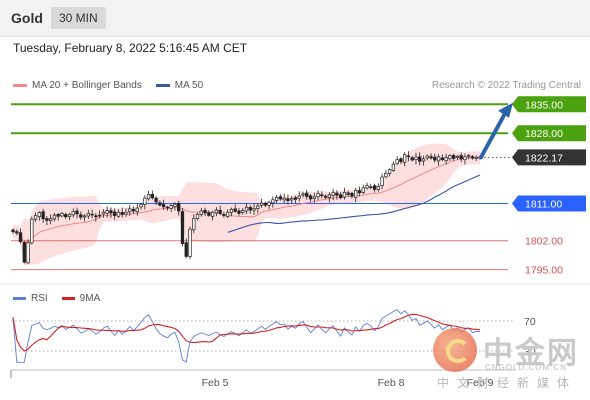  What do you see at coordinates (68, 298) in the screenshot?
I see `legend-rsi-ma-swatch` at bounding box center [68, 298].